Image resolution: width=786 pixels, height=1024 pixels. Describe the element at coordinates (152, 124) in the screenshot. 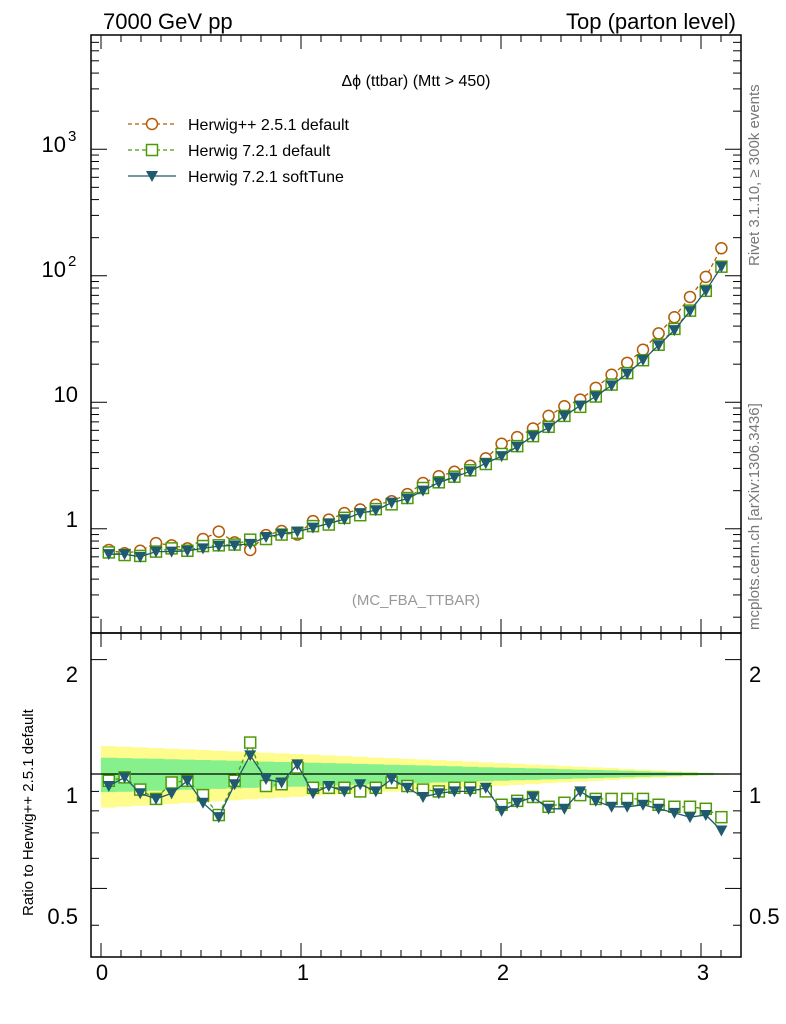

I see `legend-marker-herwigpp` at that location.